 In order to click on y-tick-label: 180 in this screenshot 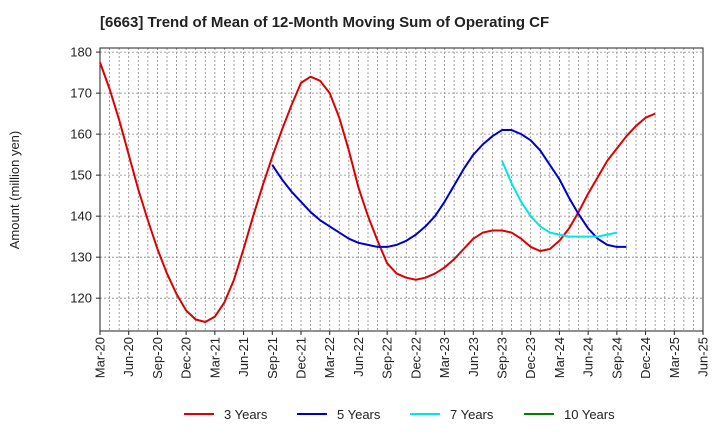, I will do `click(81, 52)`.